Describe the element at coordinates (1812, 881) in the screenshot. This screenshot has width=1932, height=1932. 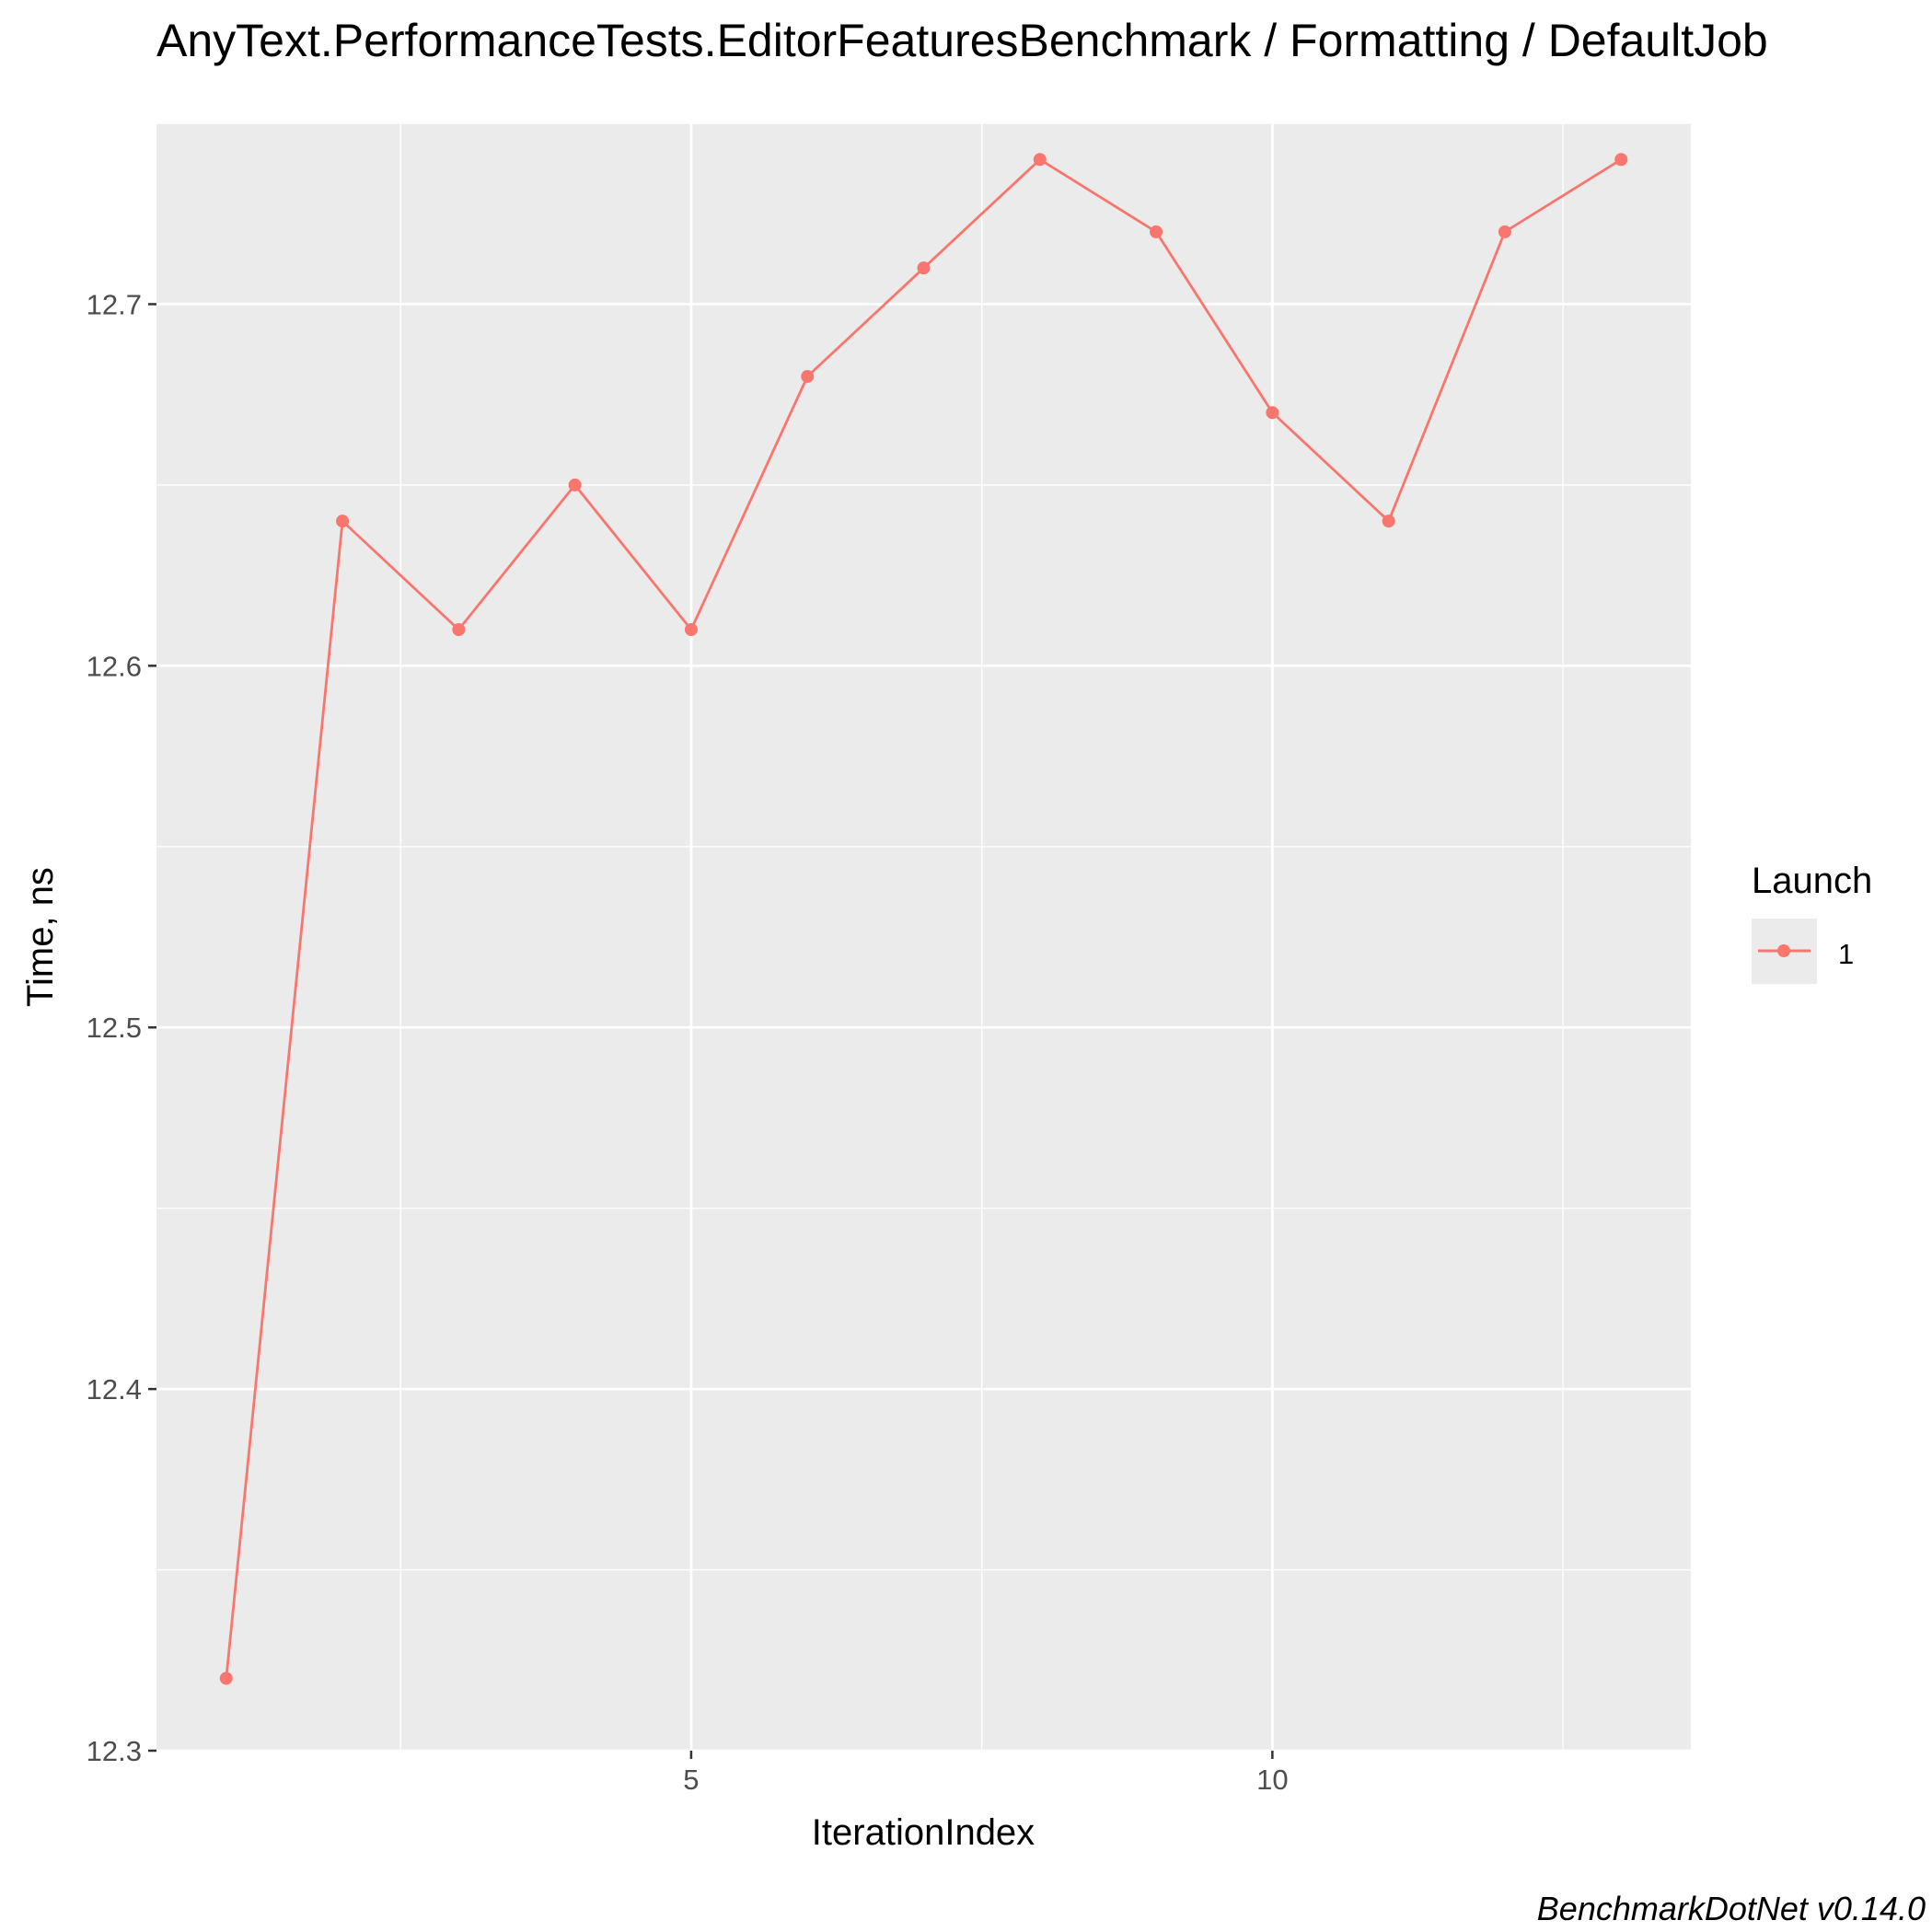
I see `legend-title: Launch` at that location.